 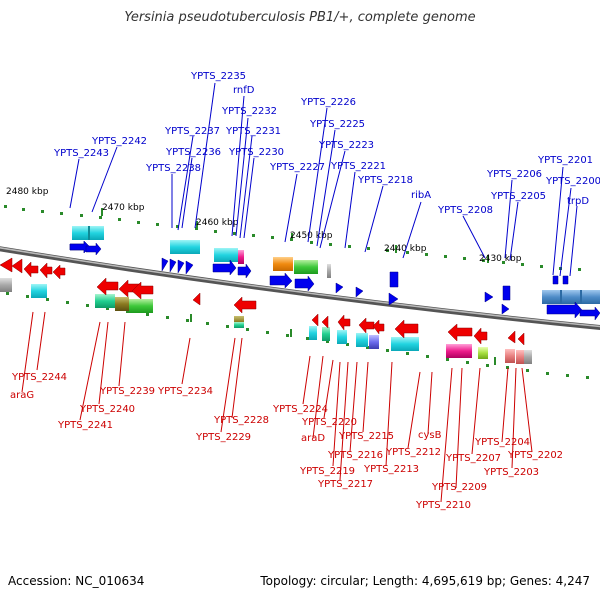 I want to click on gene-label-top: YPTS_2242, so click(x=119, y=141).